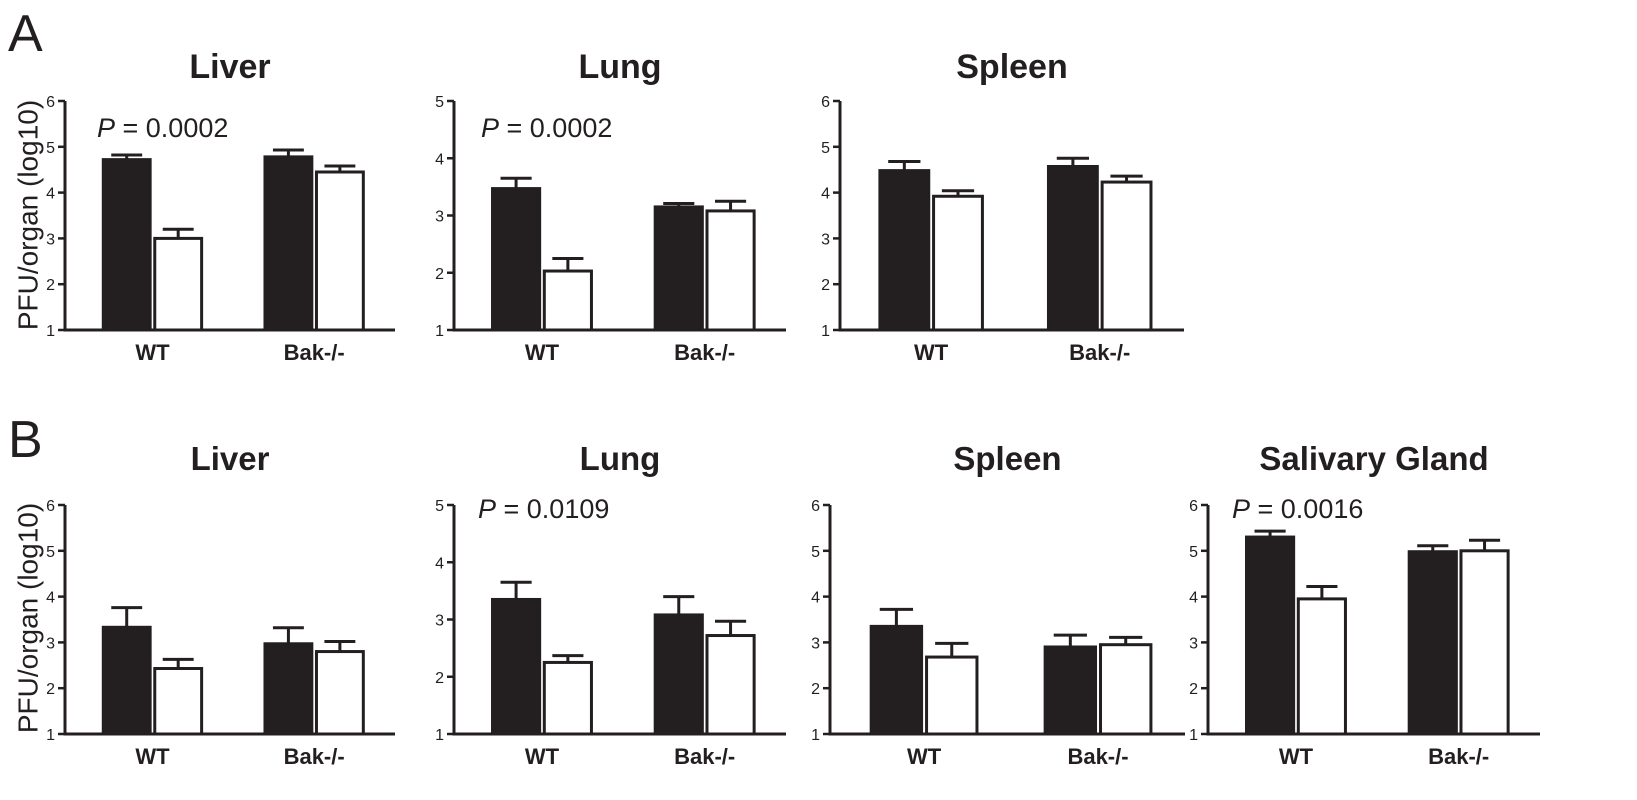 The width and height of the screenshot is (1637, 800). I want to click on chart-liver: Liver 1 2 3 4 5 6 WT Bak-/- P = 0.0002, so click(220, 206).